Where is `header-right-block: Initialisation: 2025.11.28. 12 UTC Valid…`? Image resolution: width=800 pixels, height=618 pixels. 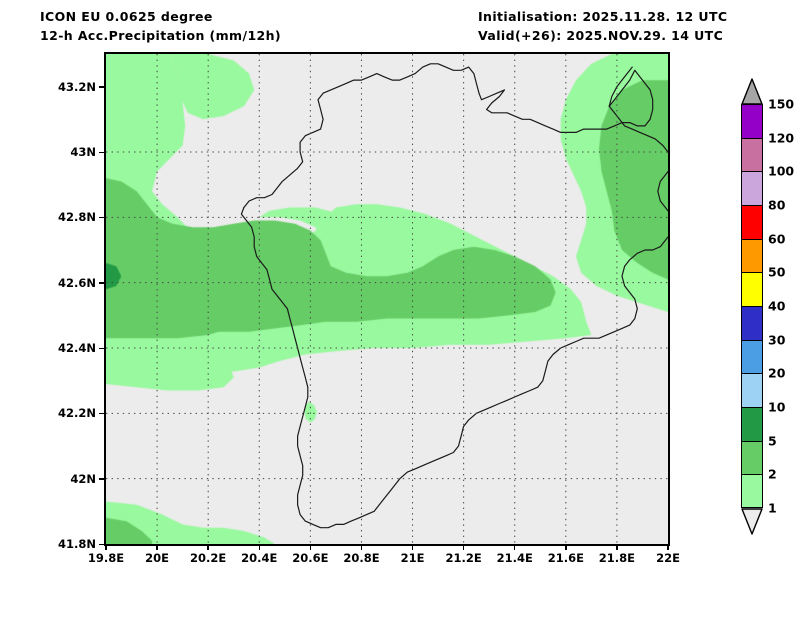 header-right-block: Initialisation: 2025.11.28. 12 UTC Valid… is located at coordinates (602, 26).